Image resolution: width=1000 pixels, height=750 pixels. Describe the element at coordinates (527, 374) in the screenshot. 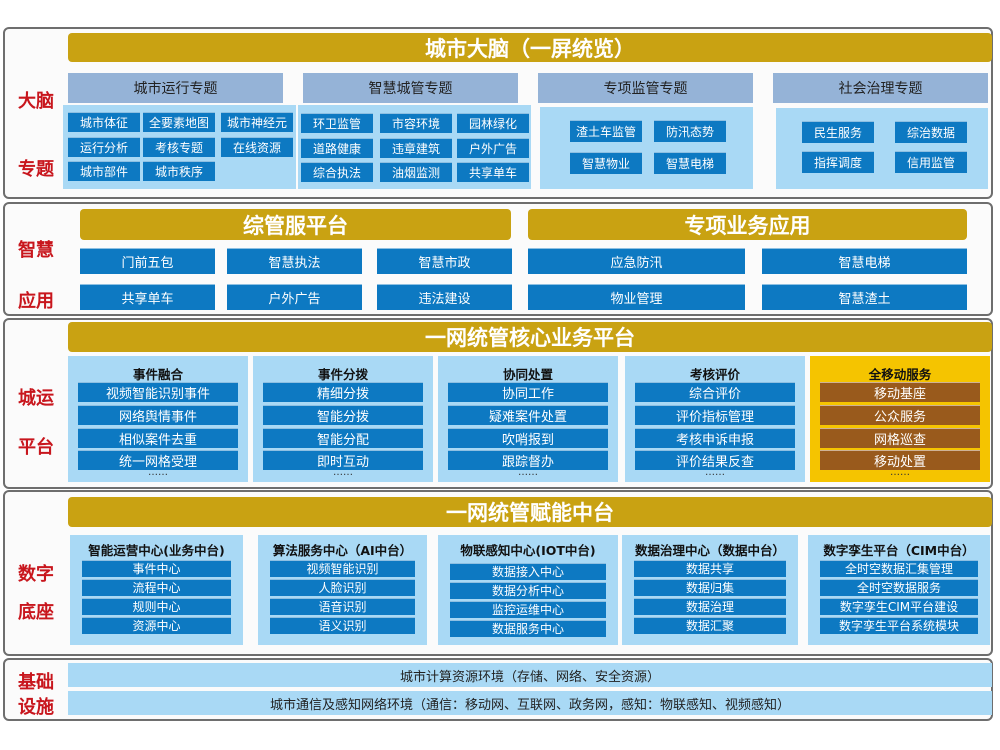

I see `ops-column-header: 协同处置` at that location.